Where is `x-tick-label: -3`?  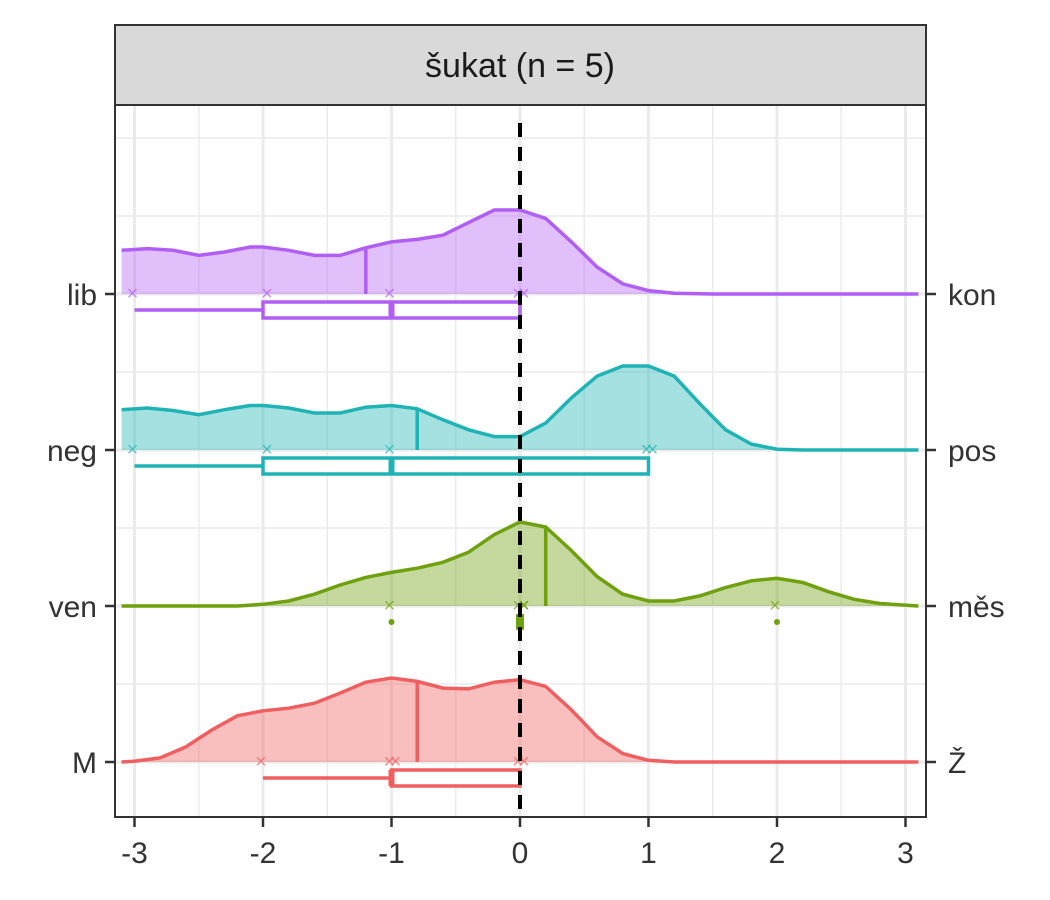 x-tick-label: -3 is located at coordinates (134, 853).